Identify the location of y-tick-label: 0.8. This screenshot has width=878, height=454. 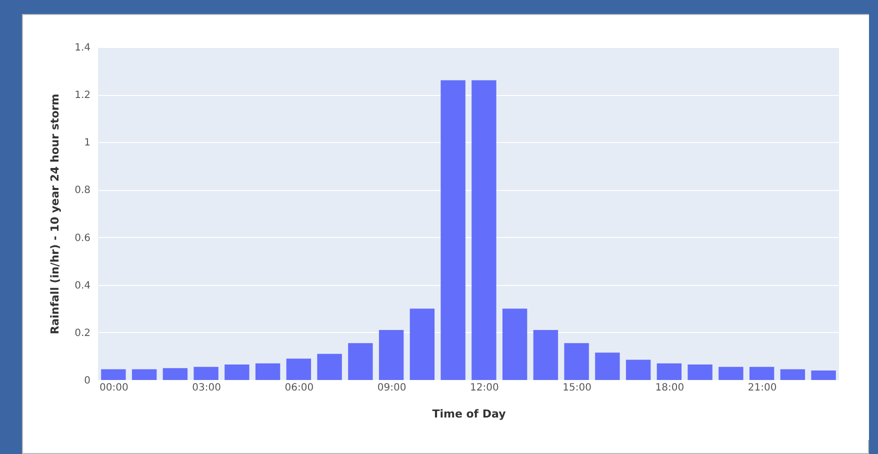
(82, 190).